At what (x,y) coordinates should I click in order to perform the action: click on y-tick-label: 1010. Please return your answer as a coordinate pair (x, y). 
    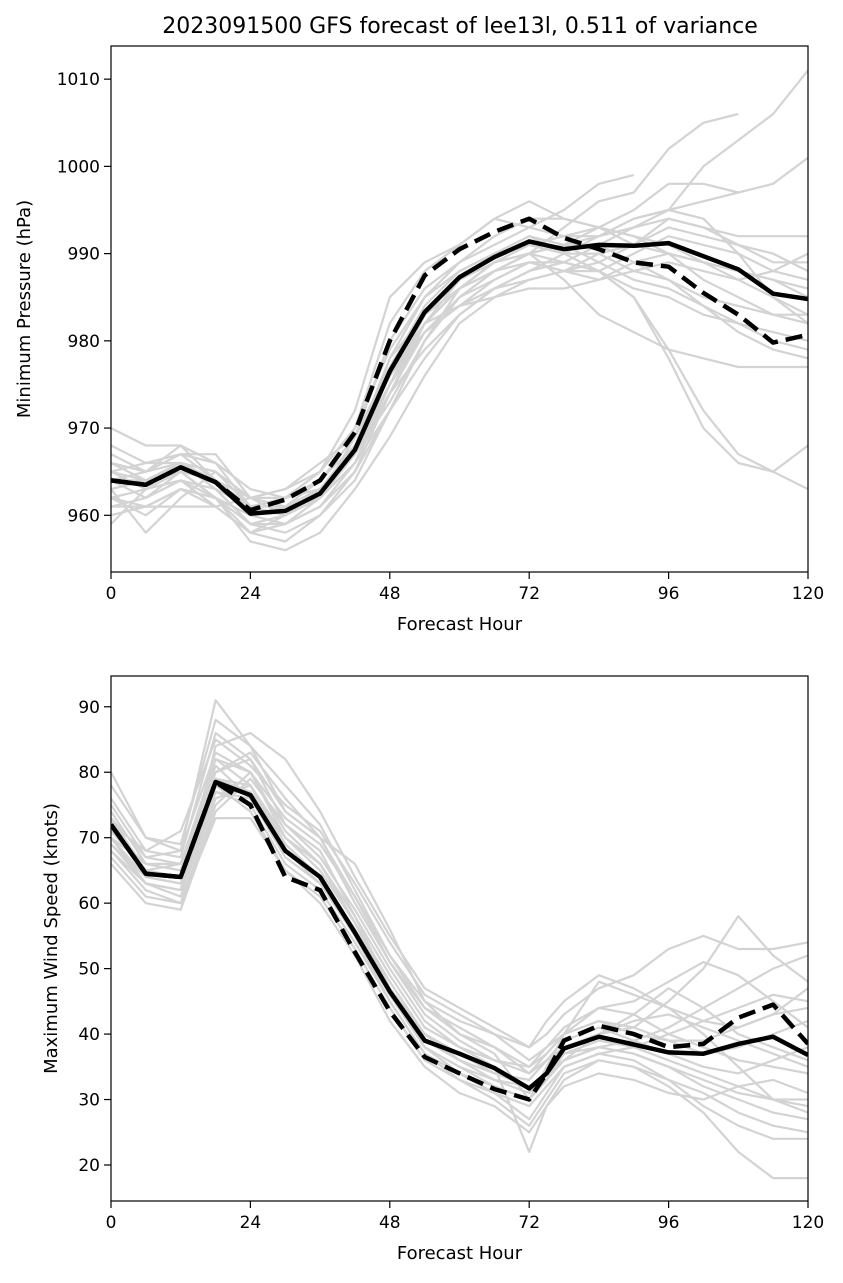
    Looking at the image, I should click on (78, 80).